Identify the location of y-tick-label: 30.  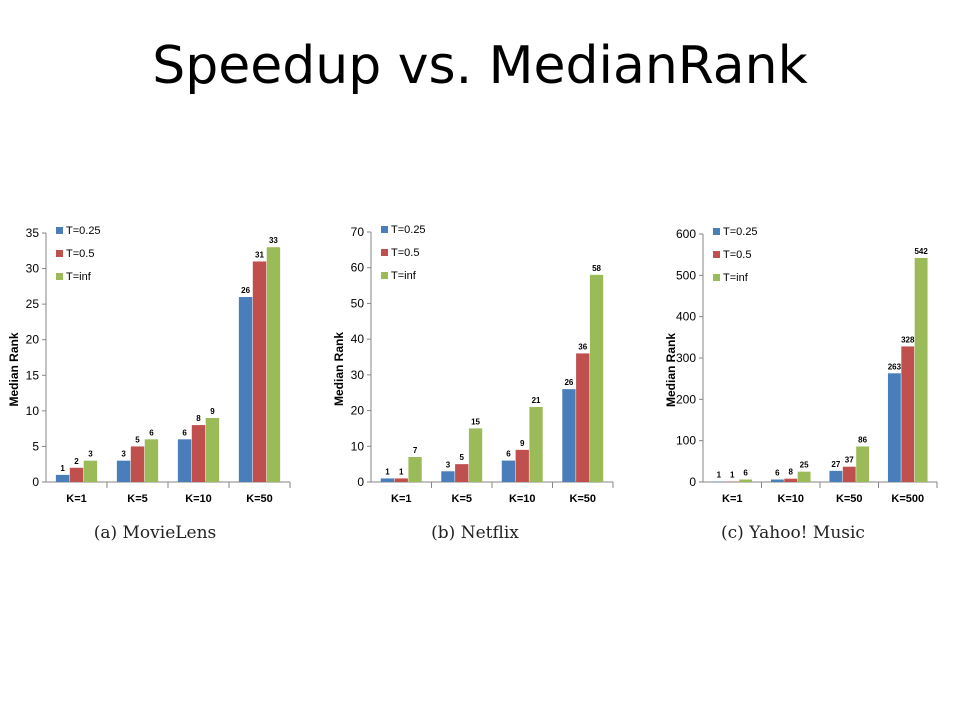
(358, 375).